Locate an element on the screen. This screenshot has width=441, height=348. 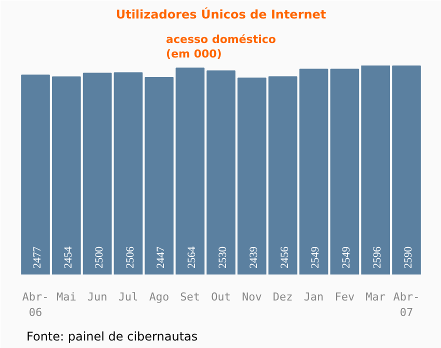
x-tick-label: Set is located at coordinates (190, 297).